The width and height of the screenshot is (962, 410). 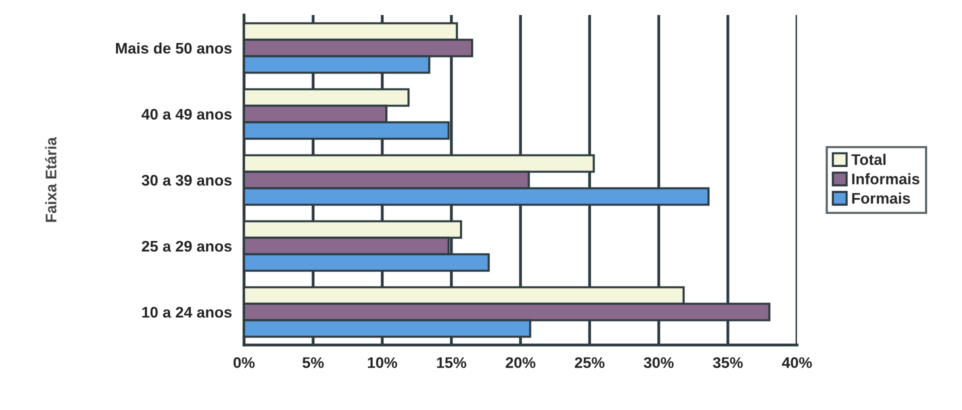 What do you see at coordinates (659, 362) in the screenshot?
I see `x-tick-label: 30%` at bounding box center [659, 362].